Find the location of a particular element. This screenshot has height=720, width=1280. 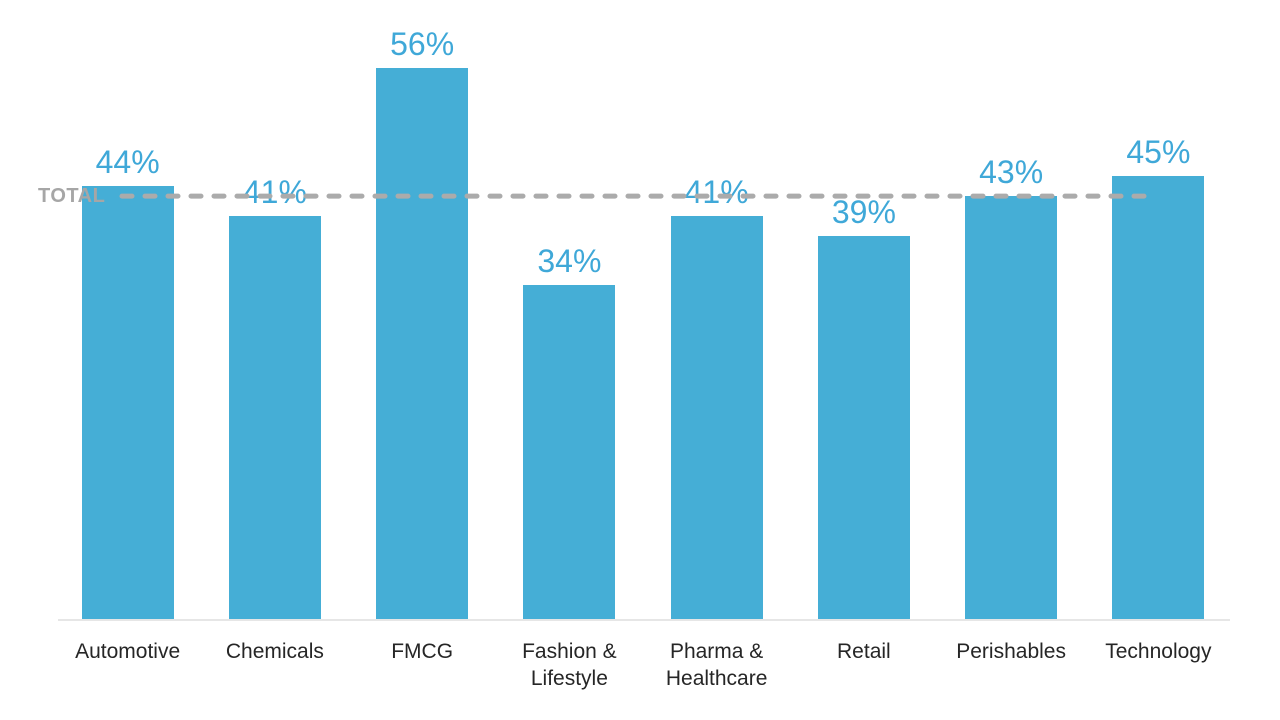

bar-column: 41% Chemicals is located at coordinates (274, 360).